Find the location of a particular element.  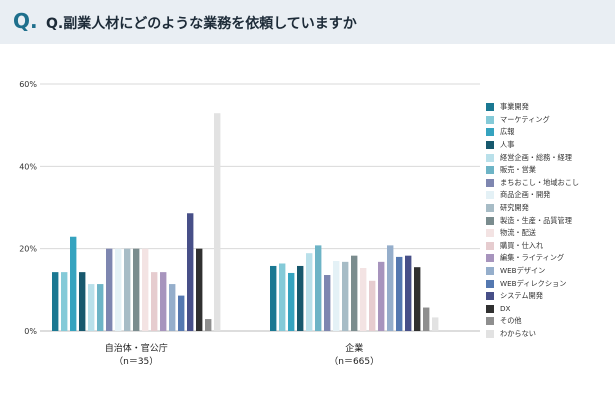

legend-item: DX is located at coordinates (548, 309).